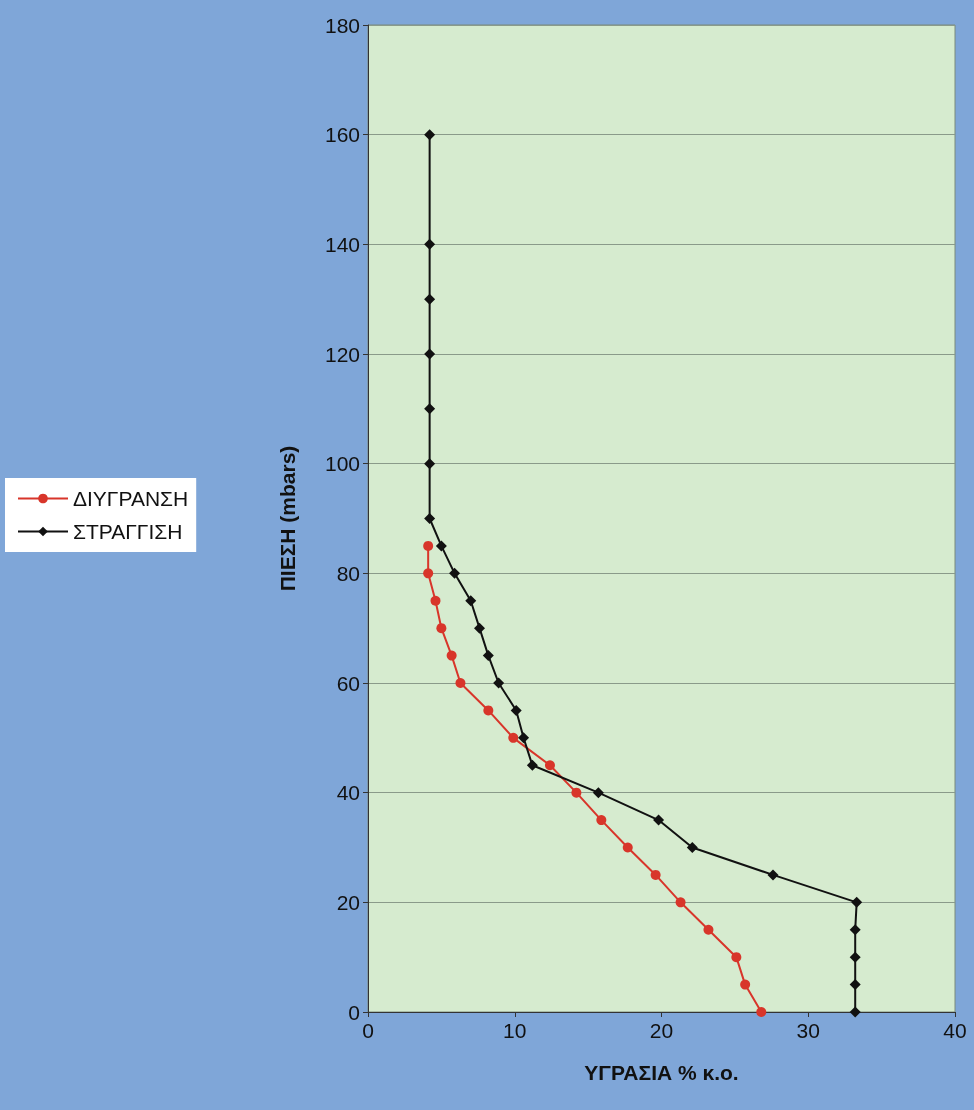 The image size is (974, 1110). What do you see at coordinates (348, 683) in the screenshot?
I see `y-tick-label: 60` at bounding box center [348, 683].